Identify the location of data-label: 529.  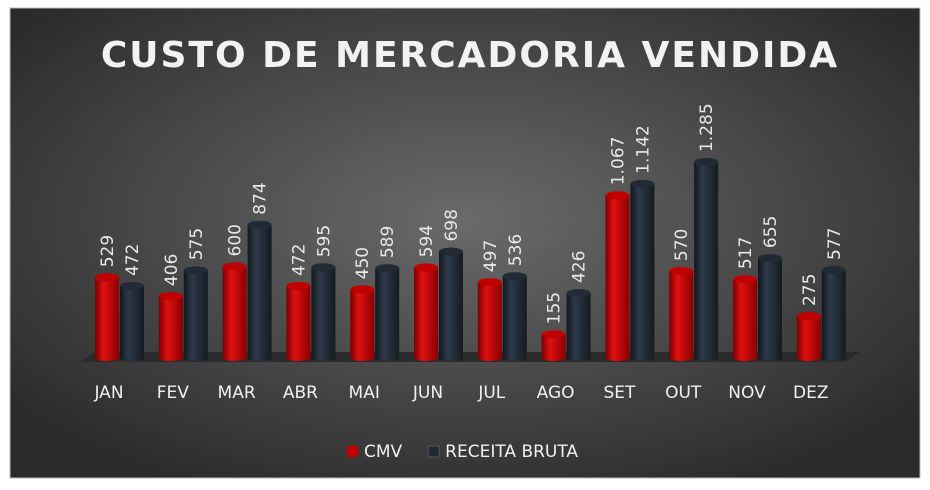
(108, 251).